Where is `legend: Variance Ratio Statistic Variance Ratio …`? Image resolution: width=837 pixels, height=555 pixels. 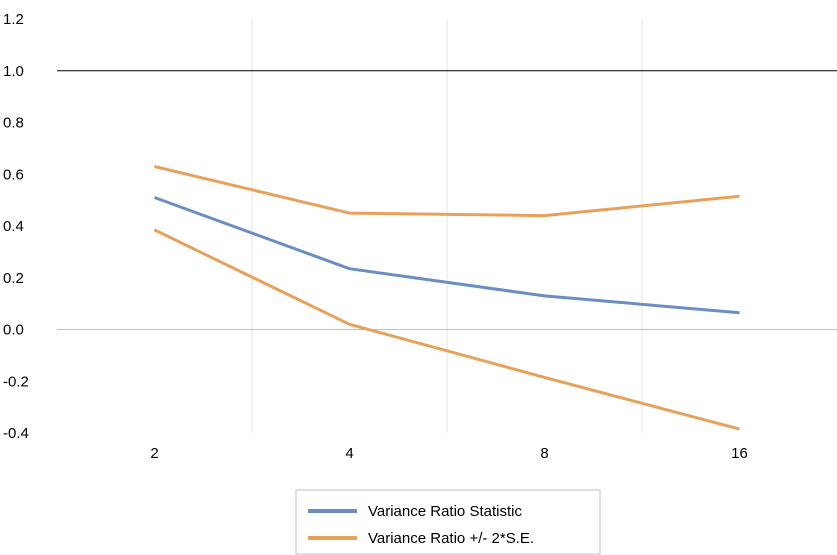
legend: Variance Ratio Statistic Variance Ratio … is located at coordinates (448, 522).